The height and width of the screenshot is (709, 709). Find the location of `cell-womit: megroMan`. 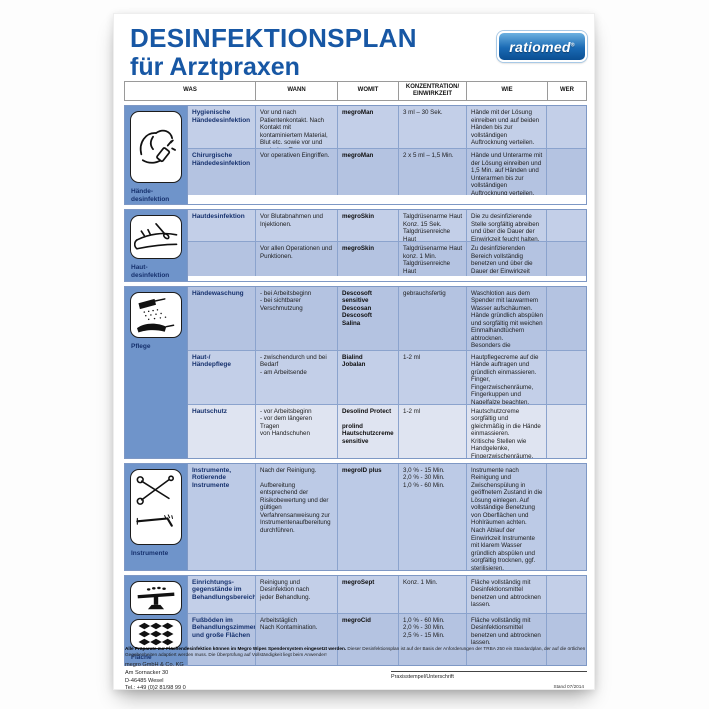

cell-womit: megroMan is located at coordinates (368, 172).